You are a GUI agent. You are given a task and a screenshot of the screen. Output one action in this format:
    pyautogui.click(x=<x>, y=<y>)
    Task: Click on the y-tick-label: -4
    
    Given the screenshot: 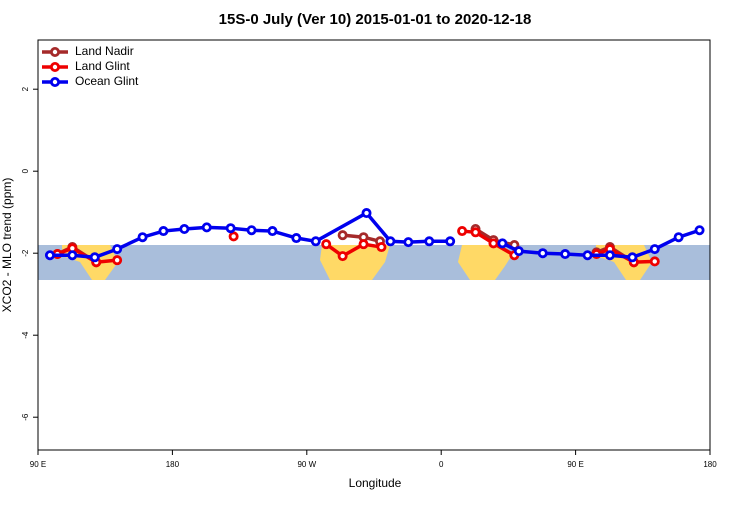 What is the action you would take?
    pyautogui.click(x=25, y=335)
    